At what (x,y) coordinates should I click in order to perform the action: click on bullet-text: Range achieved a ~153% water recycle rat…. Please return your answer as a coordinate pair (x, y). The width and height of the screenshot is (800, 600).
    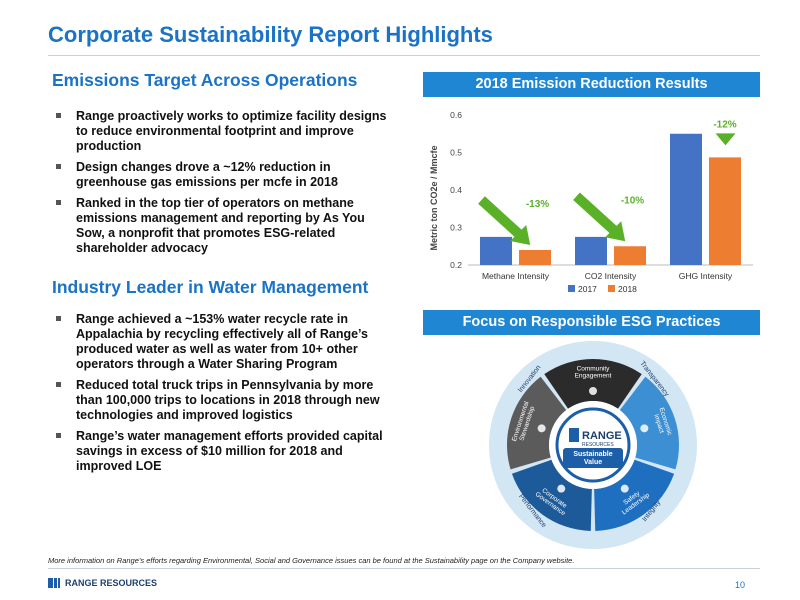
    Looking at the image, I should click on (222, 341).